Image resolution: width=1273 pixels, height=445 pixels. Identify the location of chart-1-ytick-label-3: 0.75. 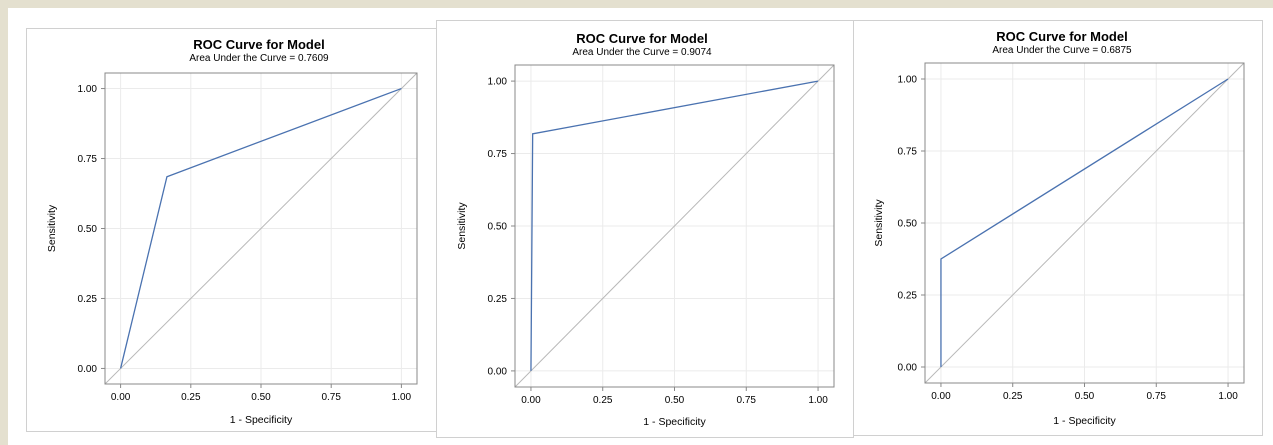
(88, 159).